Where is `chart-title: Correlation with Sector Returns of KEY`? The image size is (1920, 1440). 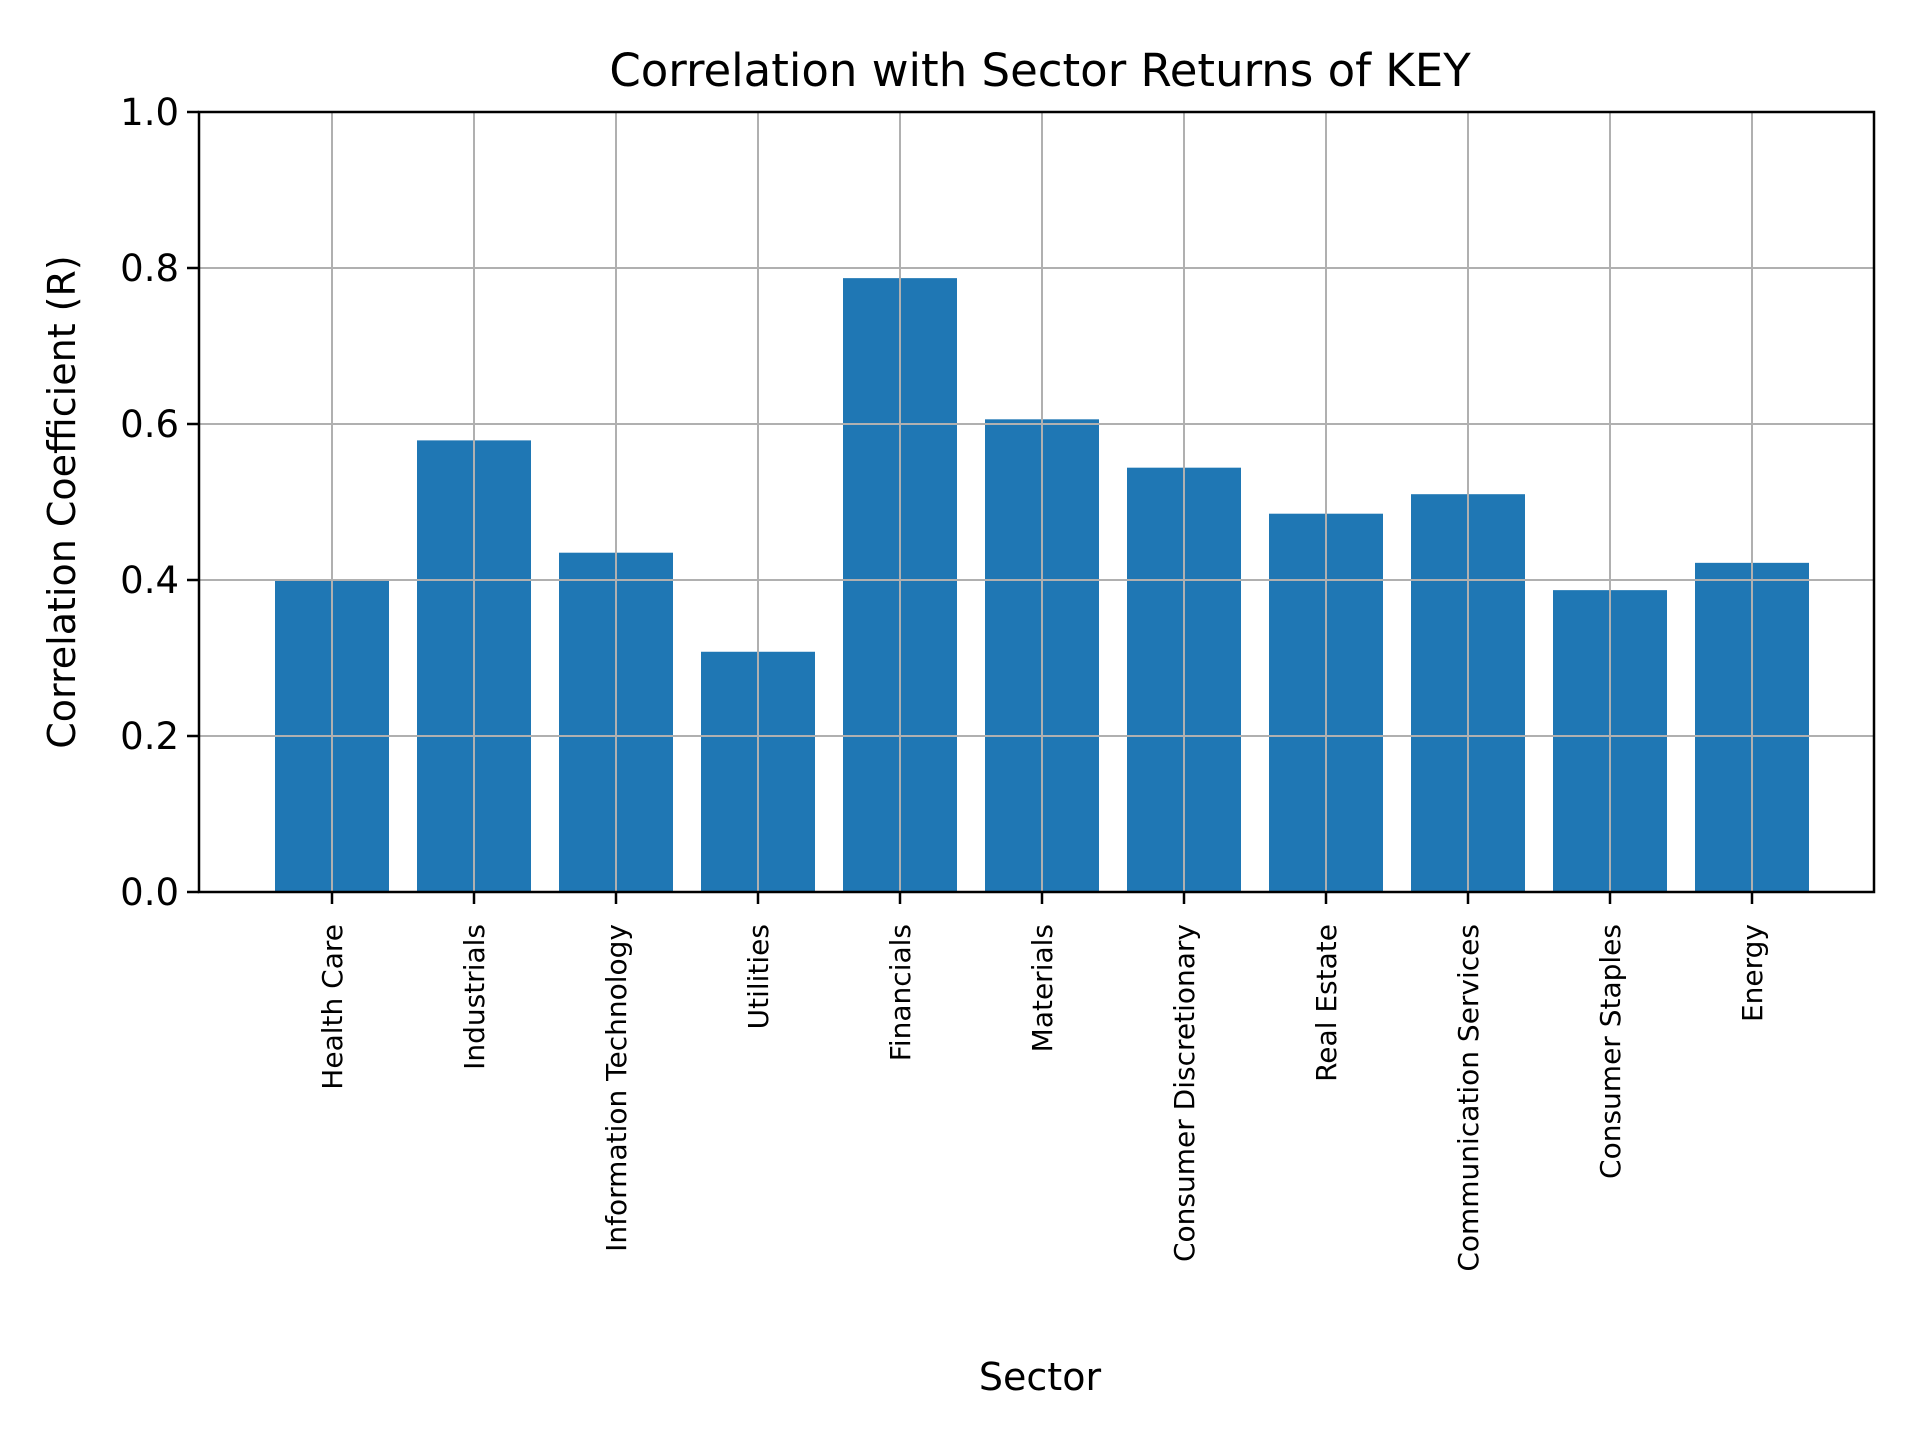 chart-title: Correlation with Sector Returns of KEY is located at coordinates (1040, 70).